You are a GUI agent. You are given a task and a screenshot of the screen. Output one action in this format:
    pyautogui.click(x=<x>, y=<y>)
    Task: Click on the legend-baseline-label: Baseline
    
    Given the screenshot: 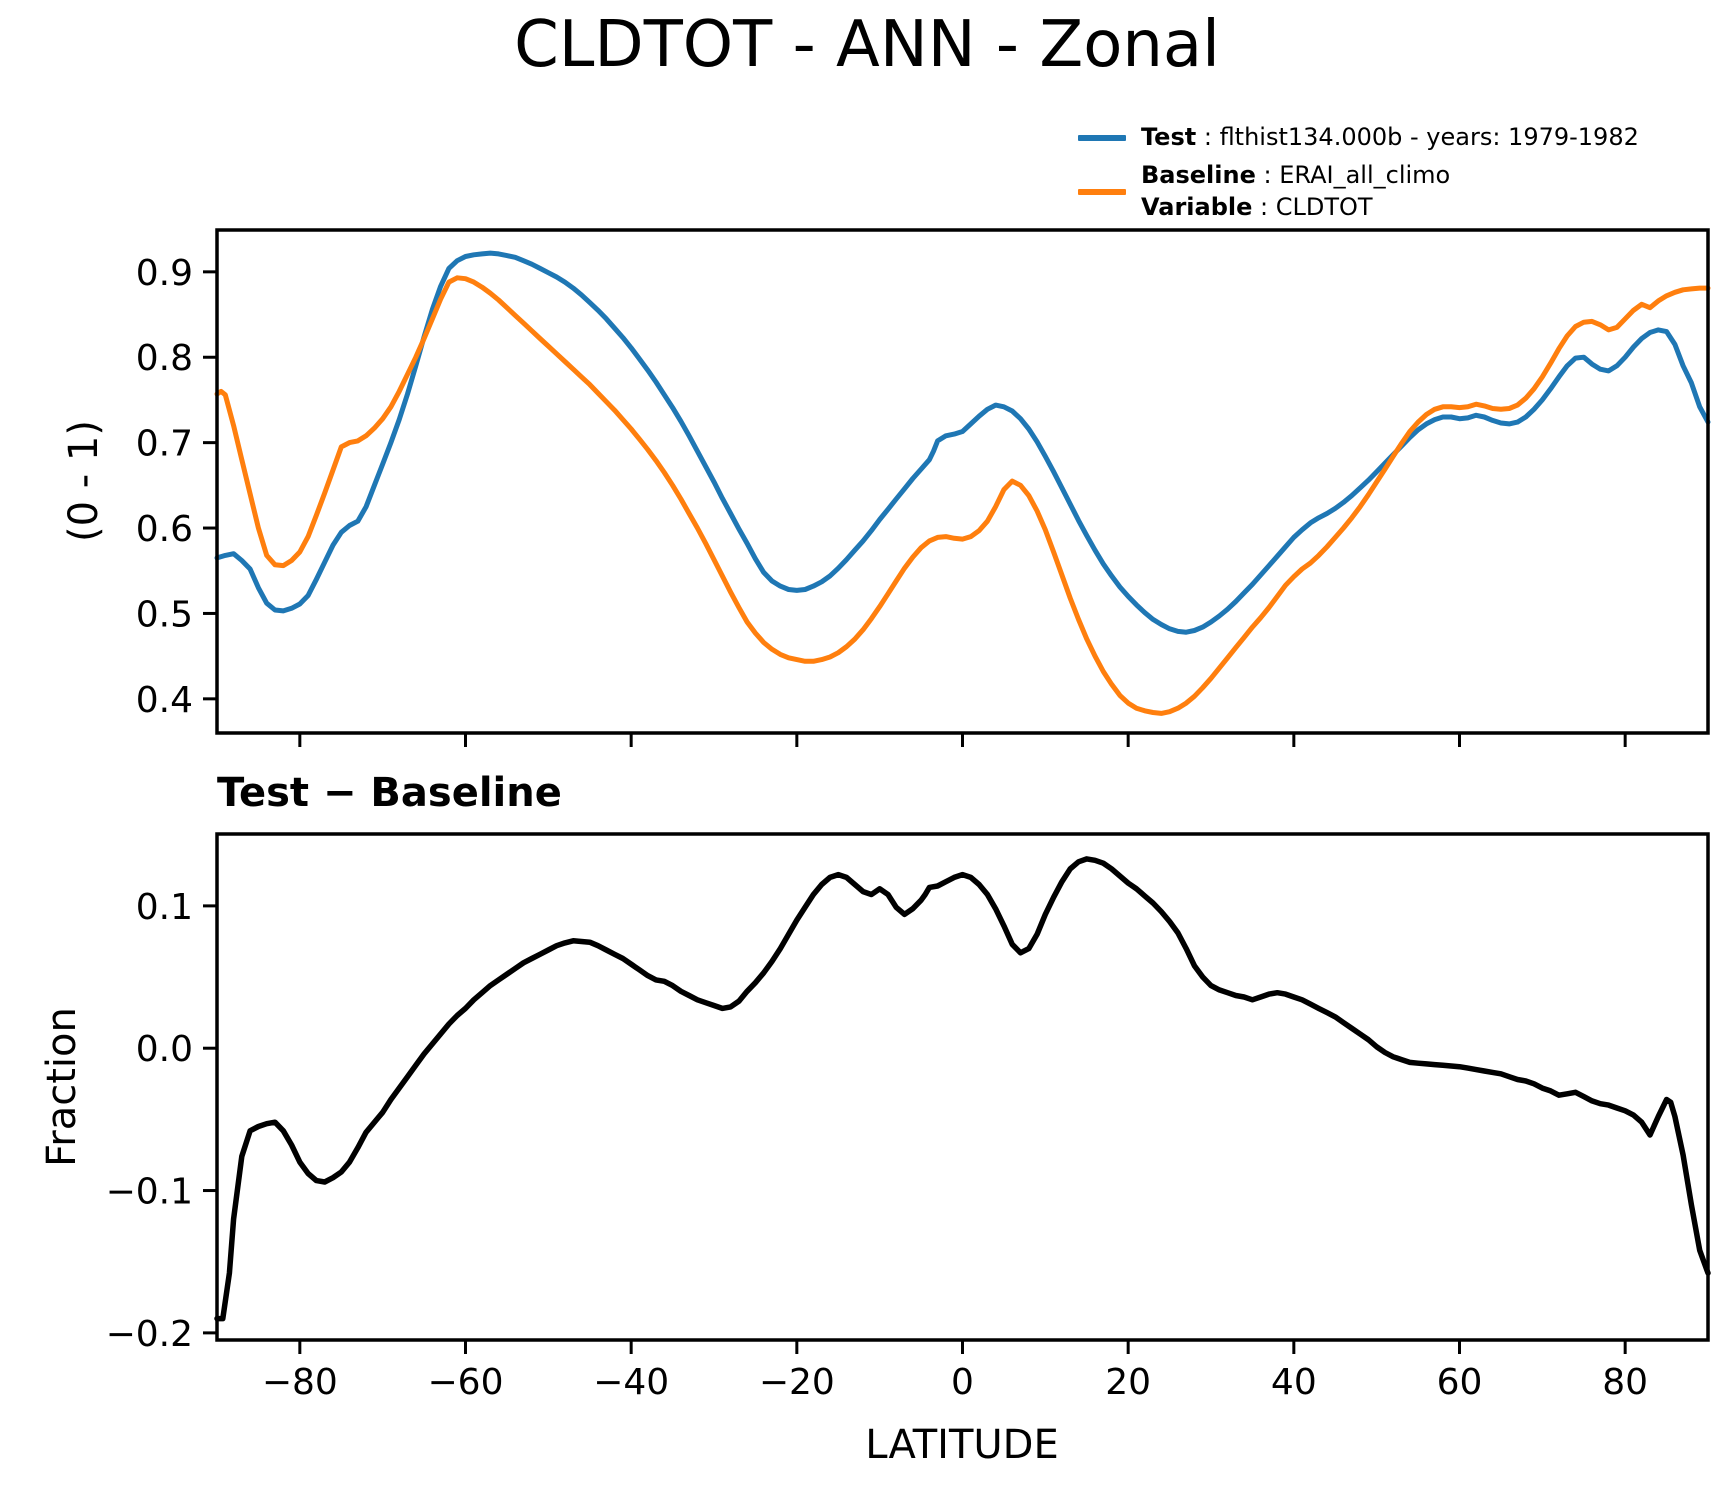 What is the action you would take?
    pyautogui.click(x=1198, y=175)
    